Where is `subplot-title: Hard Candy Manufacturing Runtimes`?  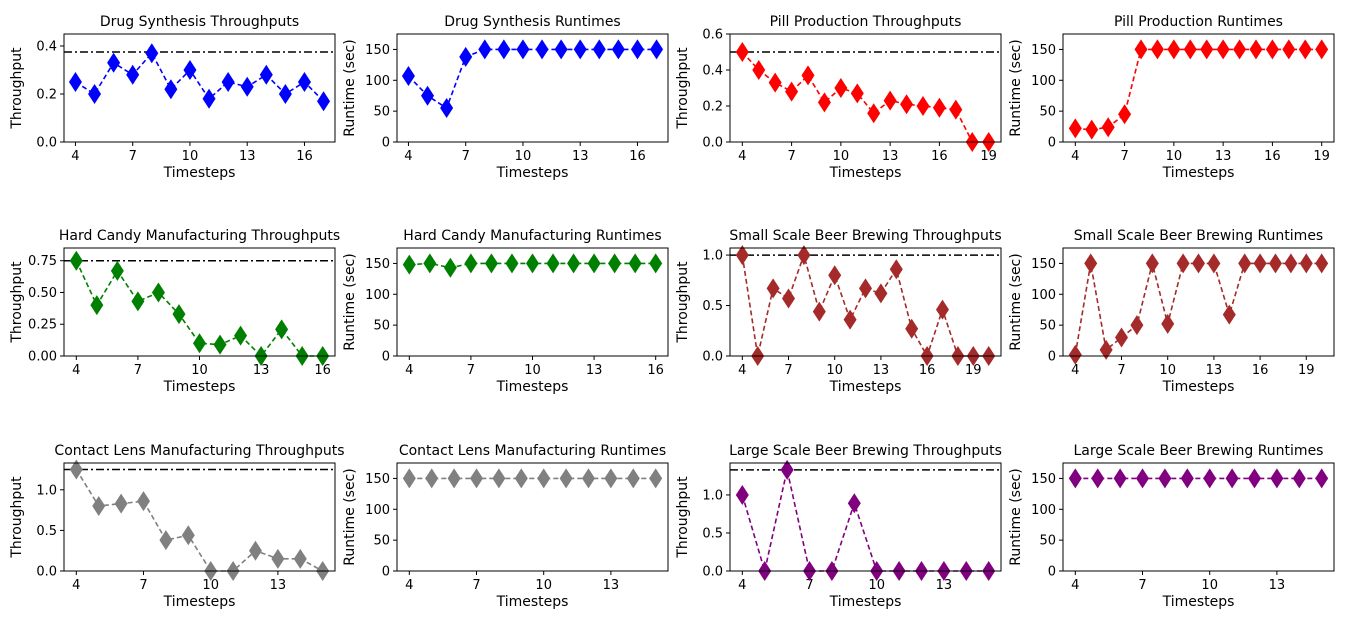 subplot-title: Hard Candy Manufacturing Runtimes is located at coordinates (532, 236).